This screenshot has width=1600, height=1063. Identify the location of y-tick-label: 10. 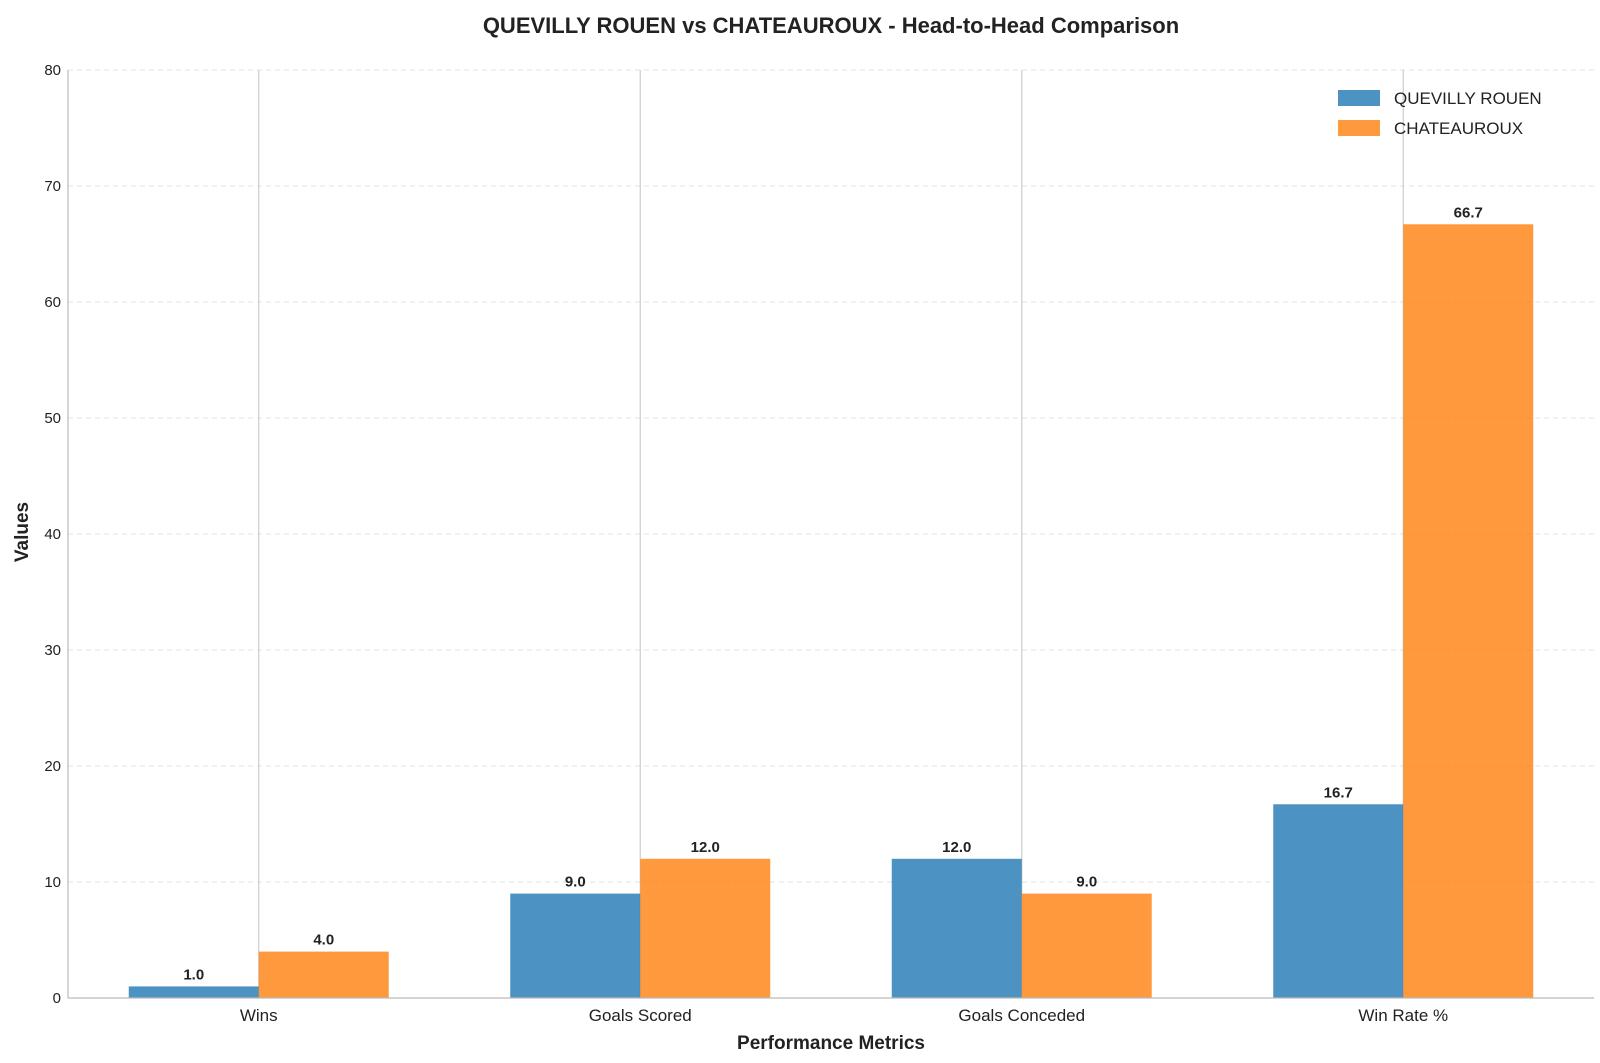
(52, 882).